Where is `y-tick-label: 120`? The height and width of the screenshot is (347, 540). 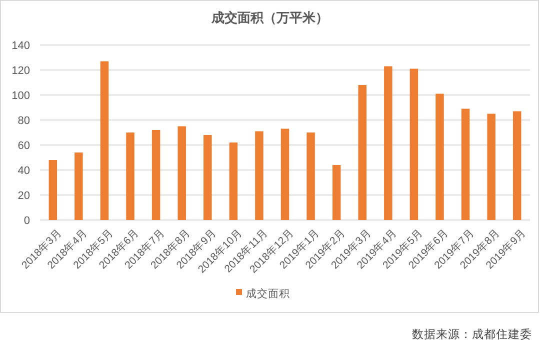 y-tick-label: 120 is located at coordinates (21, 71).